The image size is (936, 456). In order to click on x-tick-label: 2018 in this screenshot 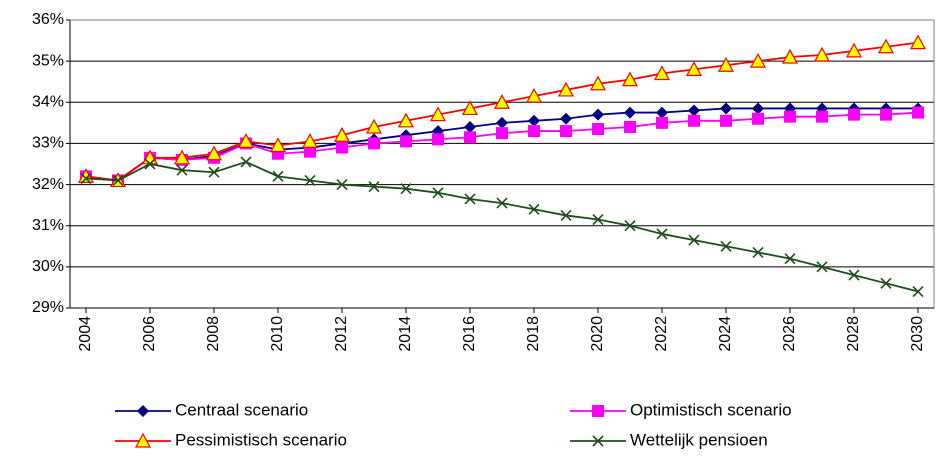, I will do `click(533, 334)`.